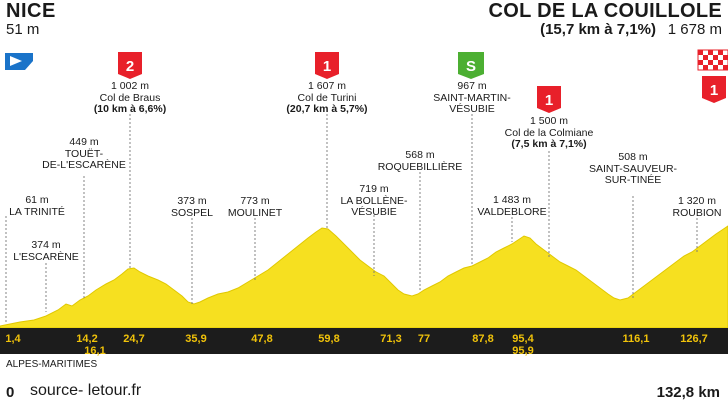  What do you see at coordinates (196, 339) in the screenshot?
I see `km-mark: 35,9` at bounding box center [196, 339].